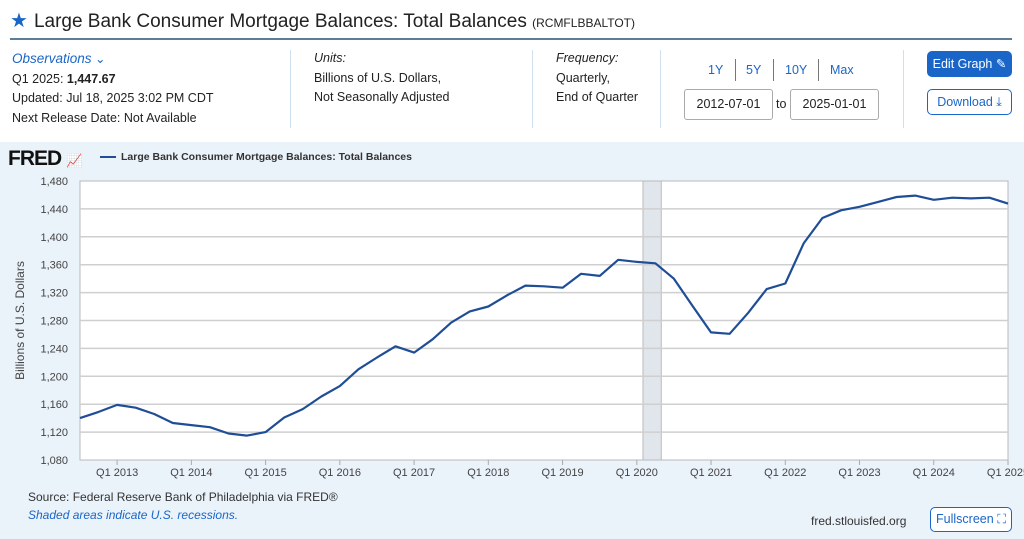 This screenshot has width=1024, height=539. I want to click on x-tick-label: Q1 2016, so click(340, 473).